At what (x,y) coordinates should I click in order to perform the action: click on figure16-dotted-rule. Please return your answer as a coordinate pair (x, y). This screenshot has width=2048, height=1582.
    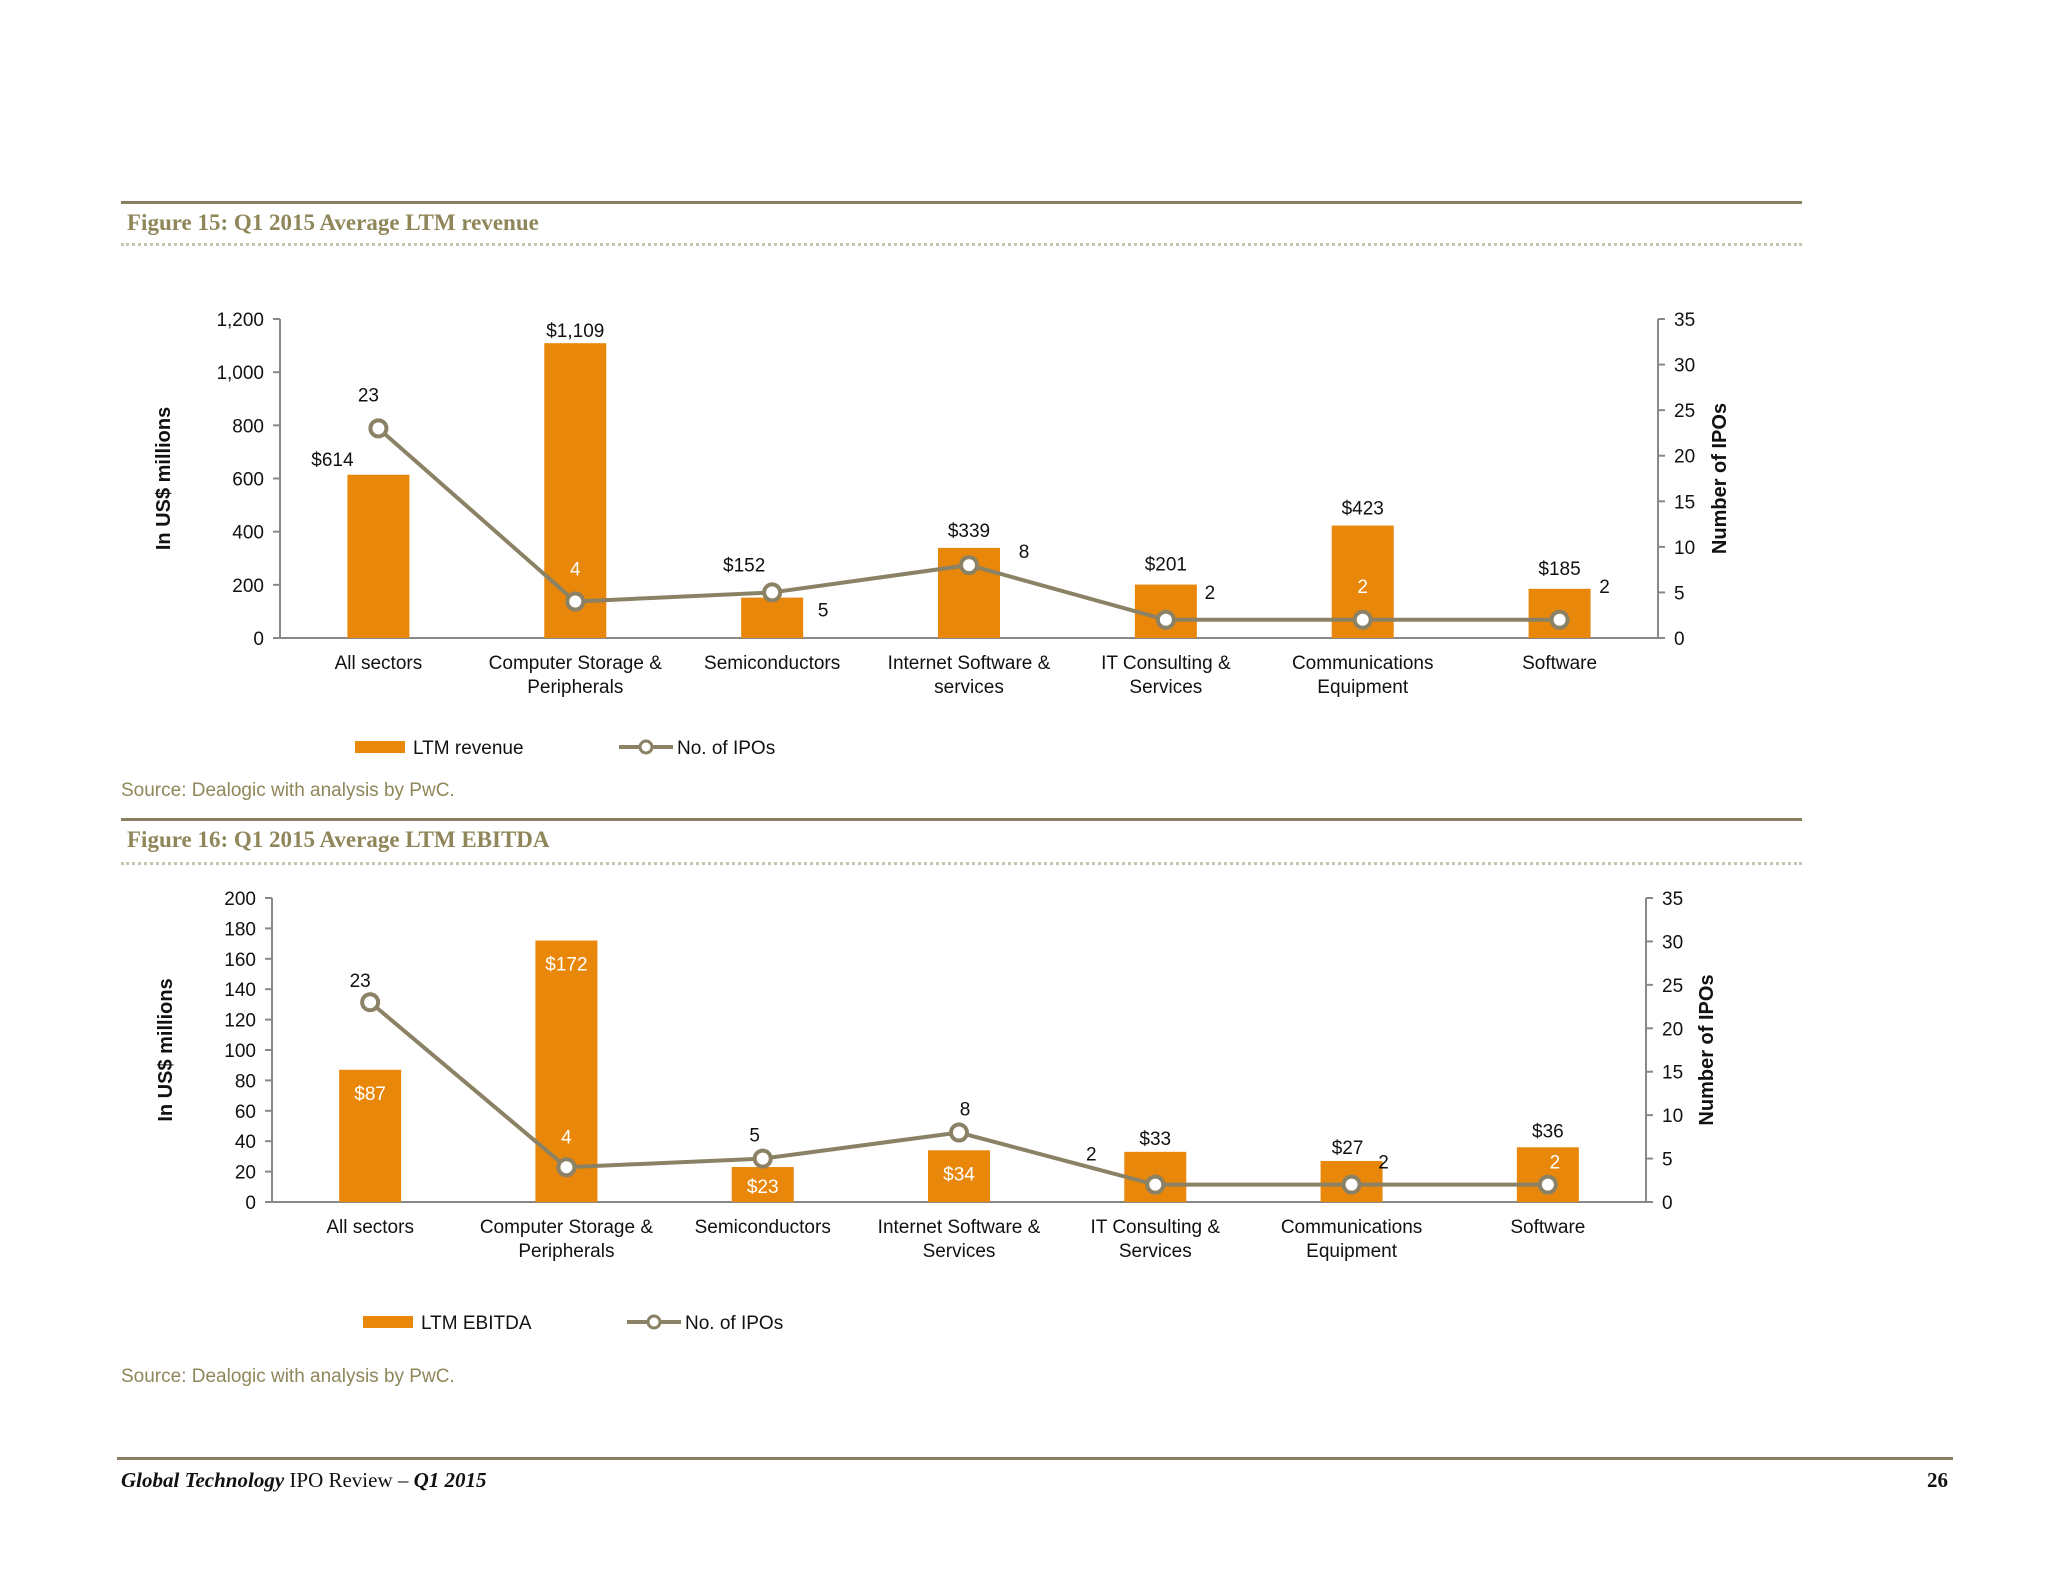
    Looking at the image, I should click on (961, 863).